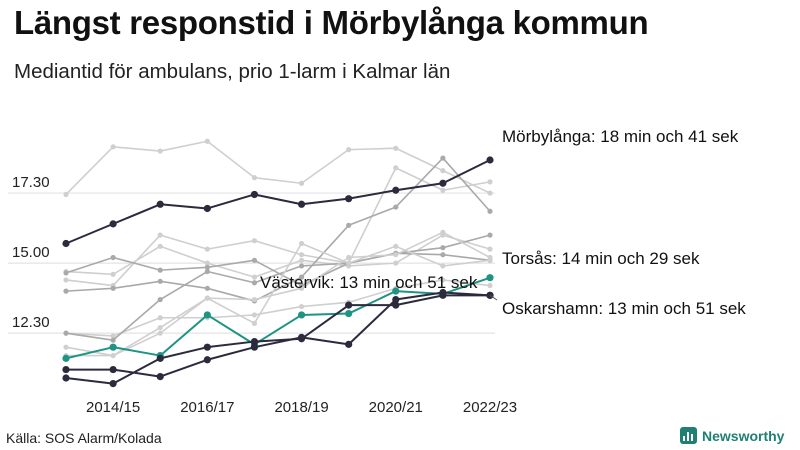 This screenshot has height=450, width=800. What do you see at coordinates (278, 168) in the screenshot?
I see `series-övrig-kommun-1` at bounding box center [278, 168].